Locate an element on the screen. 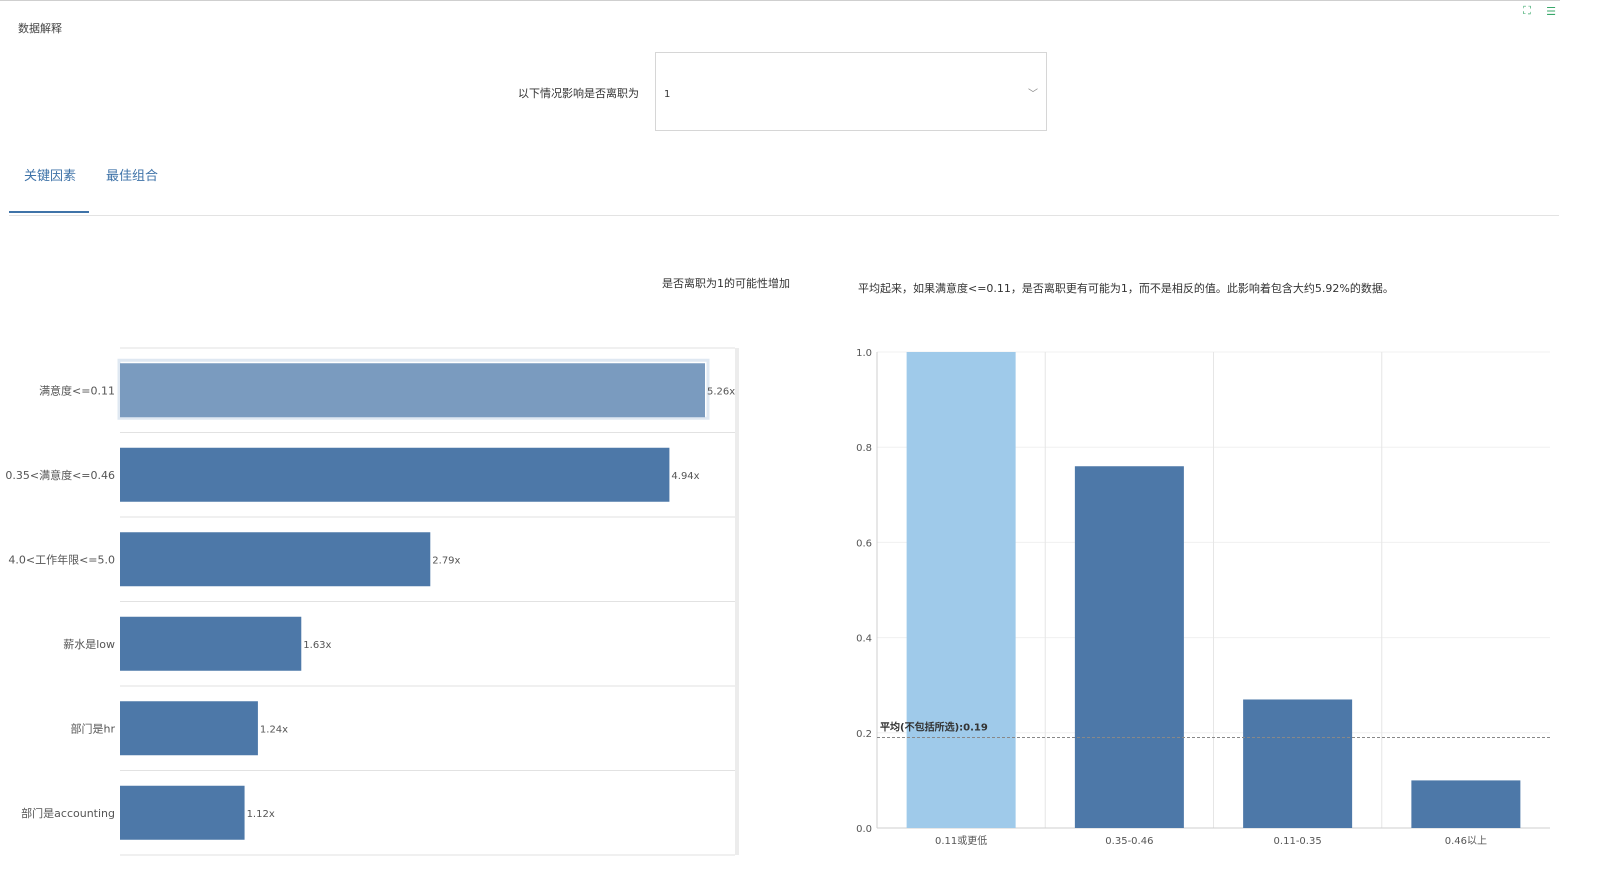 The width and height of the screenshot is (1597, 890). factor-label: 4.0<工作年限<=5.0 is located at coordinates (61, 559).